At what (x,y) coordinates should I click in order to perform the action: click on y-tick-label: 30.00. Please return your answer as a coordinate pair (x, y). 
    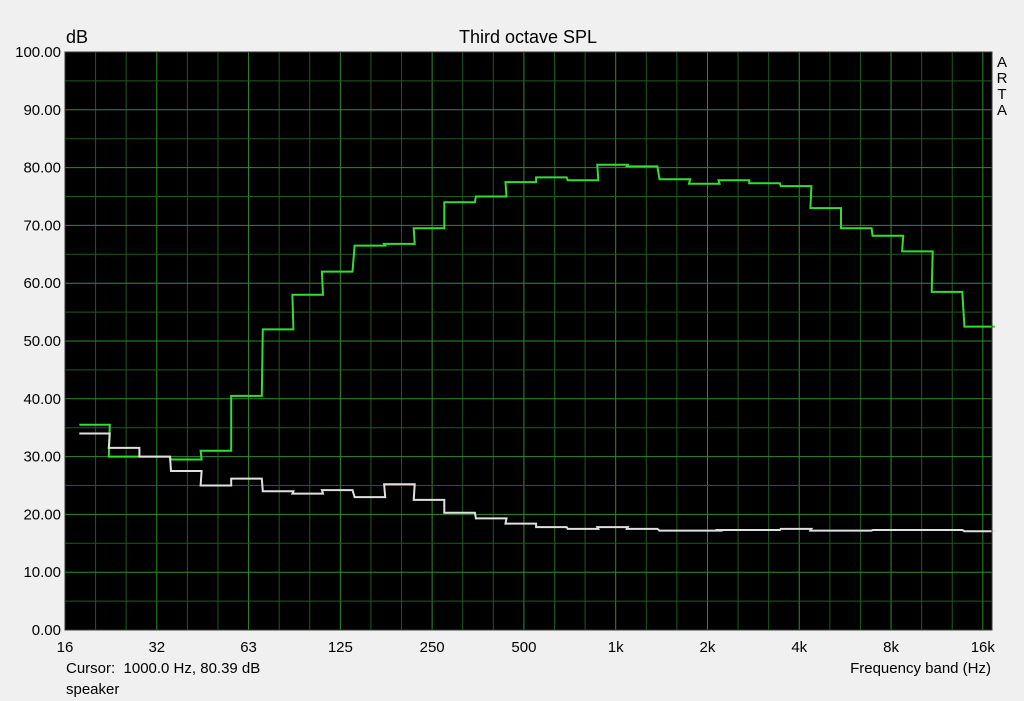
    Looking at the image, I should click on (42, 457).